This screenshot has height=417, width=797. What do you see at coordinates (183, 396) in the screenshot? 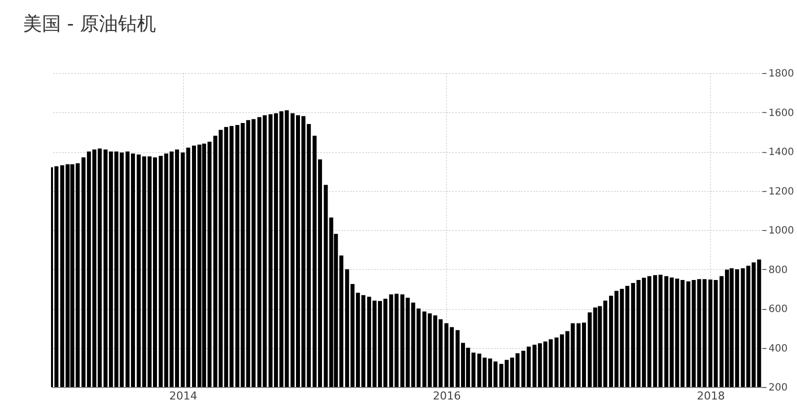
I see `x-tick-label: 2014` at bounding box center [183, 396].